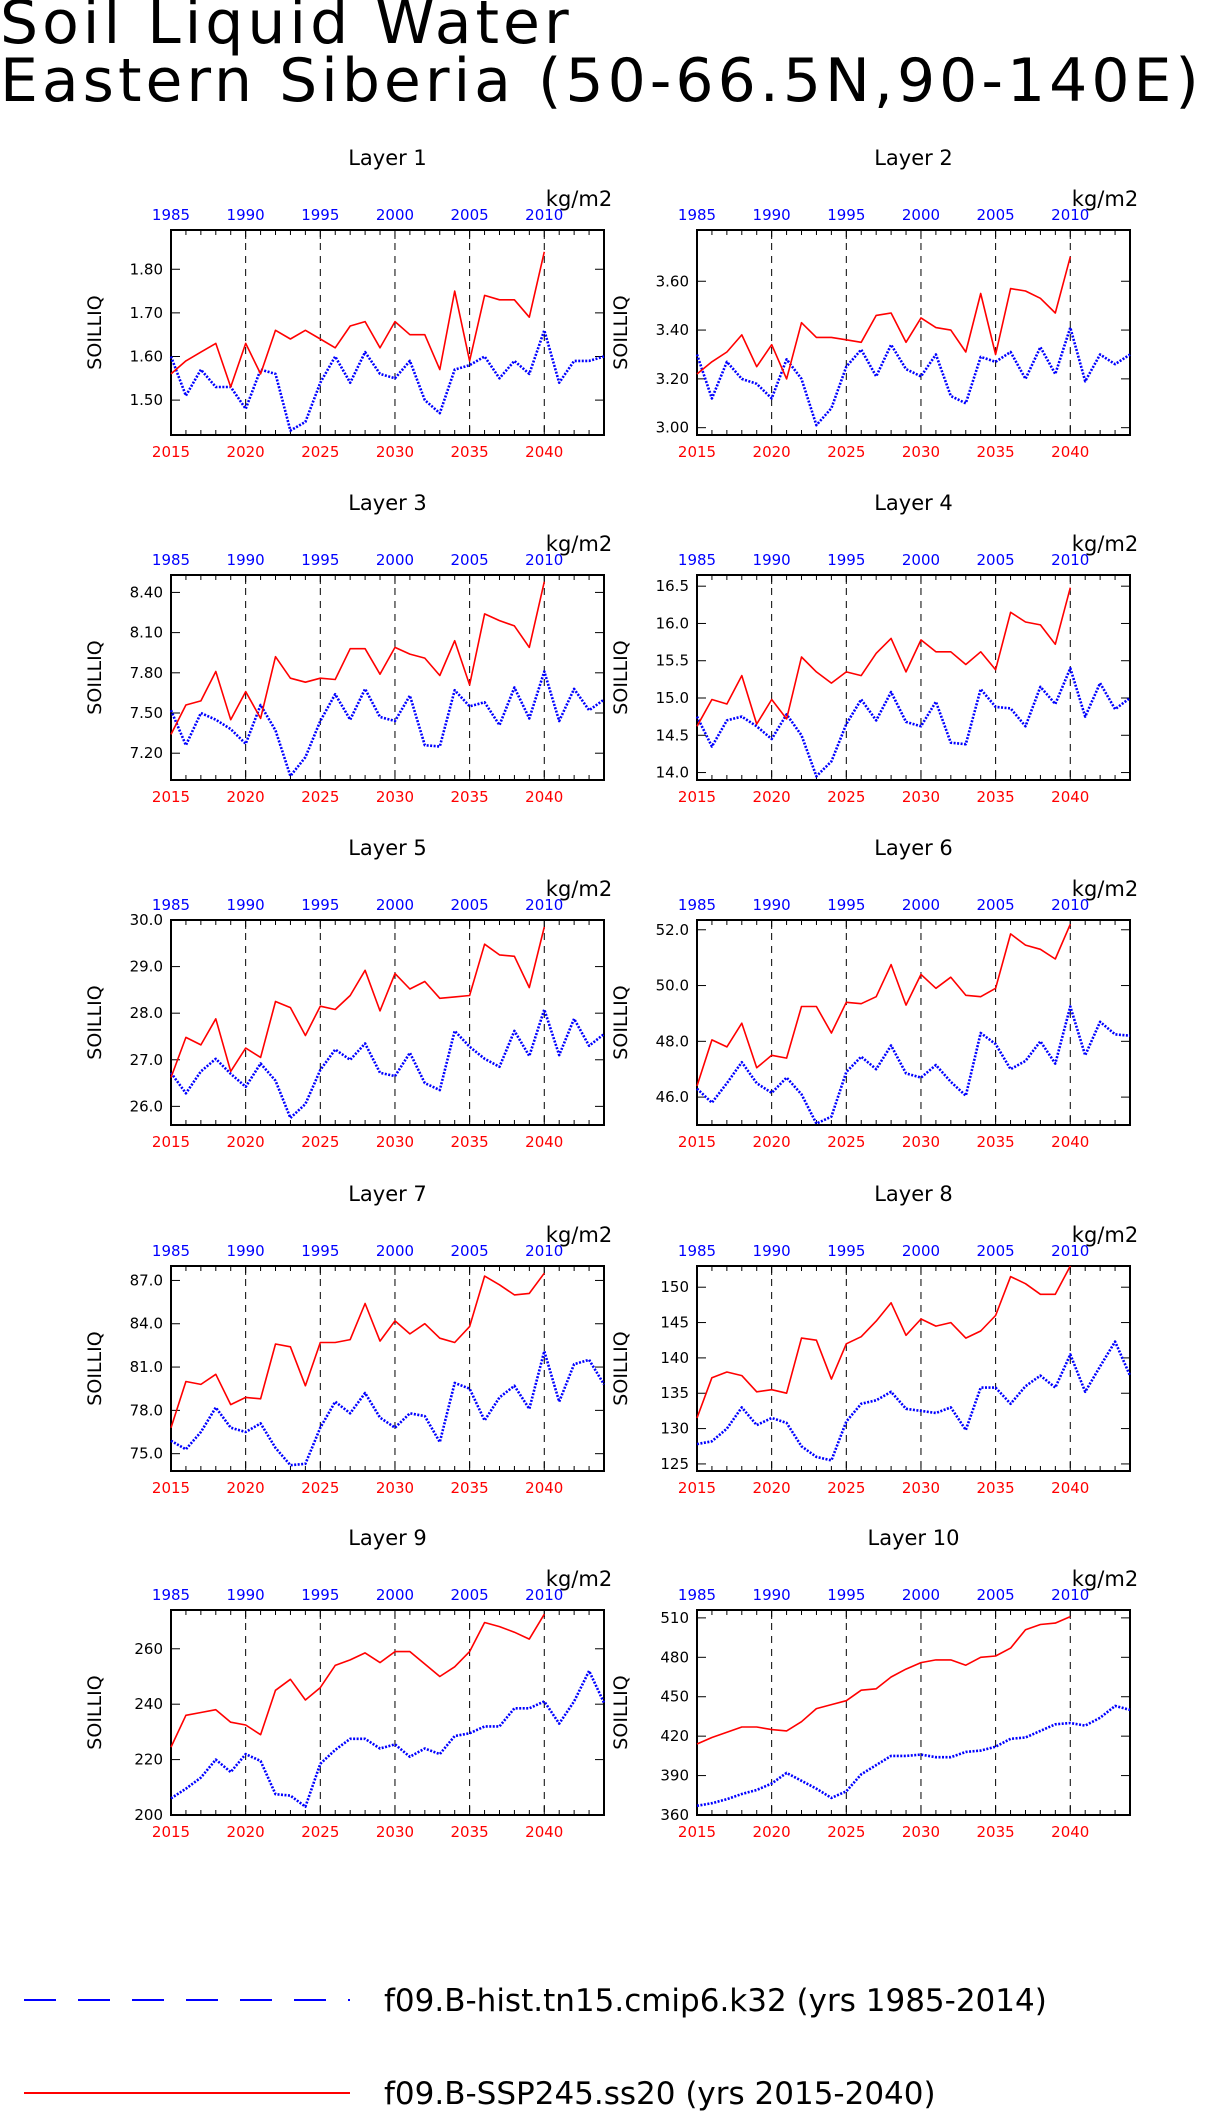 The height and width of the screenshot is (2119, 1212). Describe the element at coordinates (387, 1194) in the screenshot. I see `panel-title: Layer 7` at that location.